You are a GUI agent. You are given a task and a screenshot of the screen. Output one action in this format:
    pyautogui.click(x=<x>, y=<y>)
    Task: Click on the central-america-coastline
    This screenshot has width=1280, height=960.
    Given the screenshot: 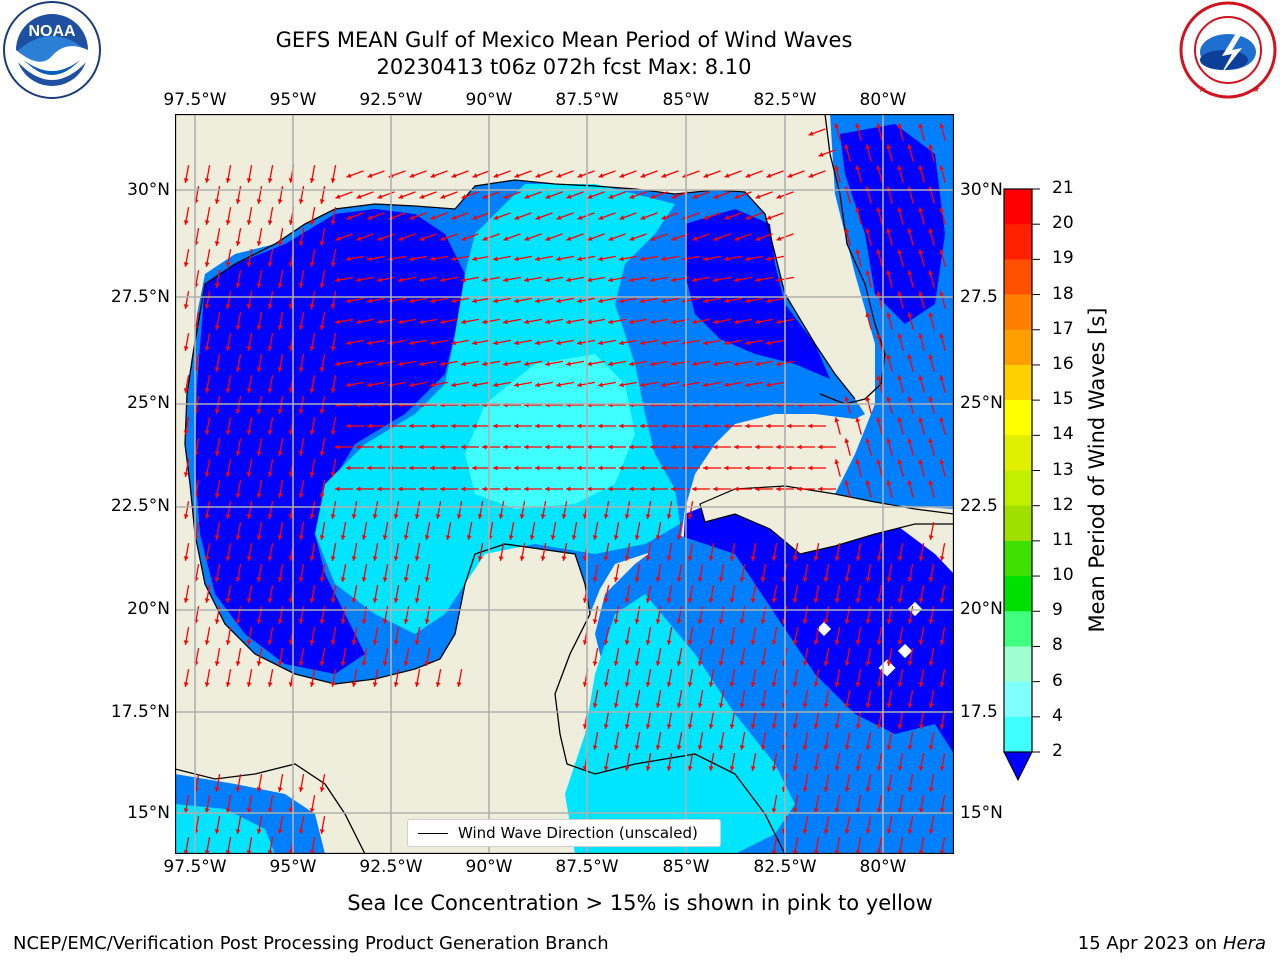 What is the action you would take?
    pyautogui.click(x=270, y=808)
    